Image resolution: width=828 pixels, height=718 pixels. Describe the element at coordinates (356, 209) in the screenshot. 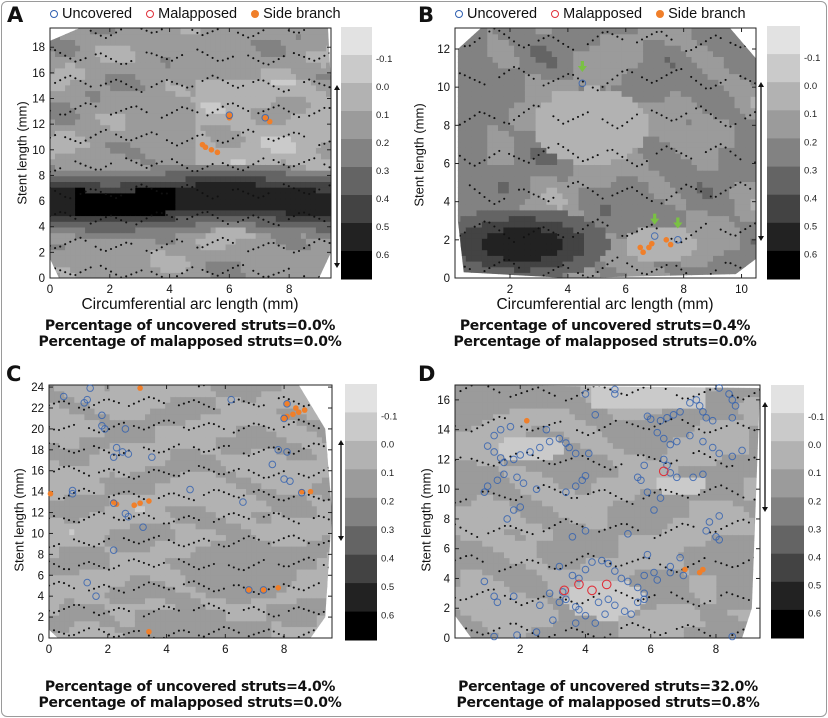

I see `colorbar-band` at that location.